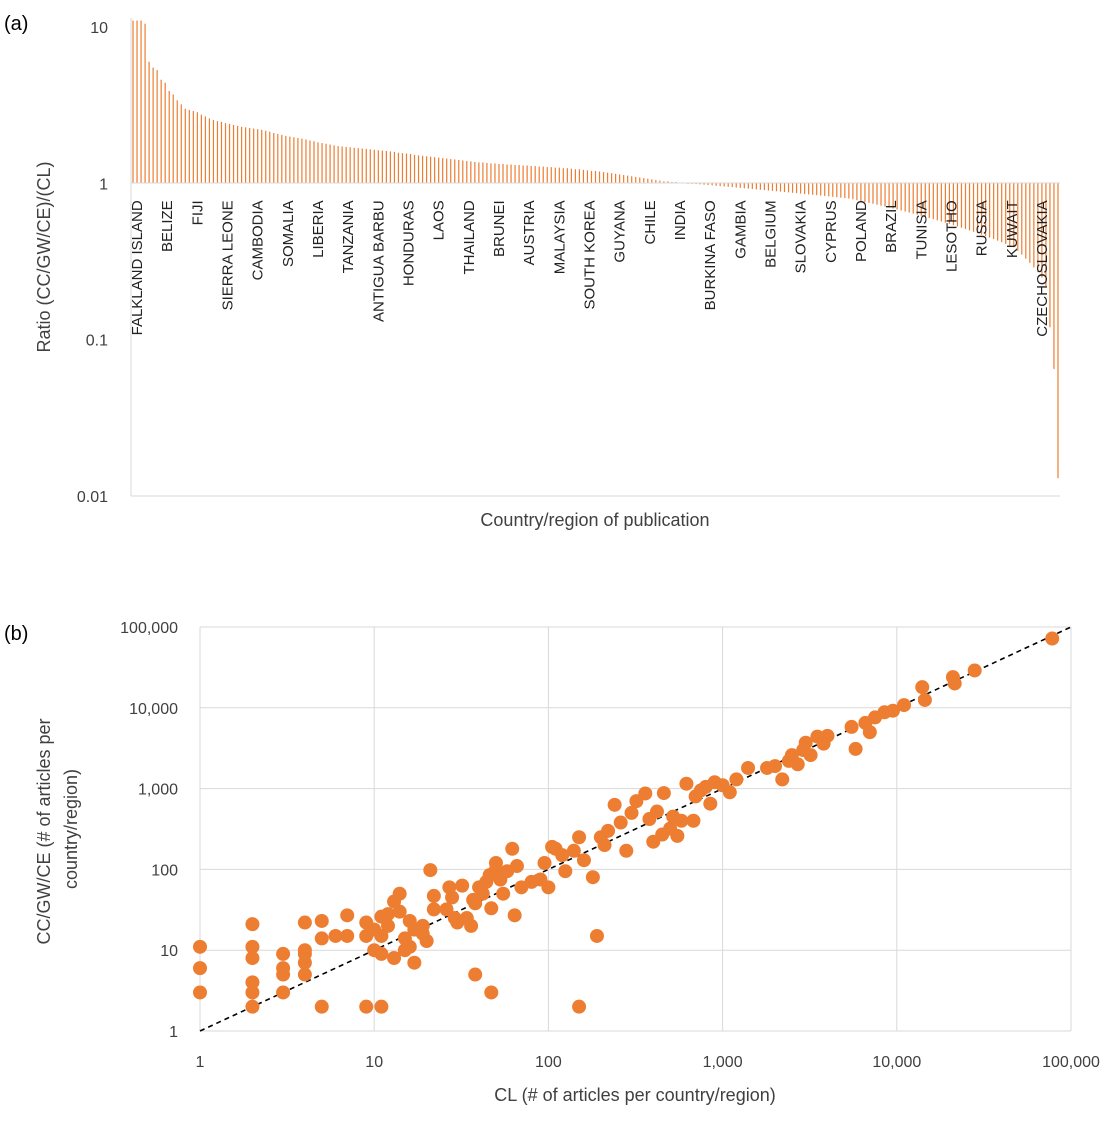 The height and width of the screenshot is (1139, 1115). I want to click on panel-b-y-axis-title-line1: CC/GW/CE (# of articles per, so click(44, 831).